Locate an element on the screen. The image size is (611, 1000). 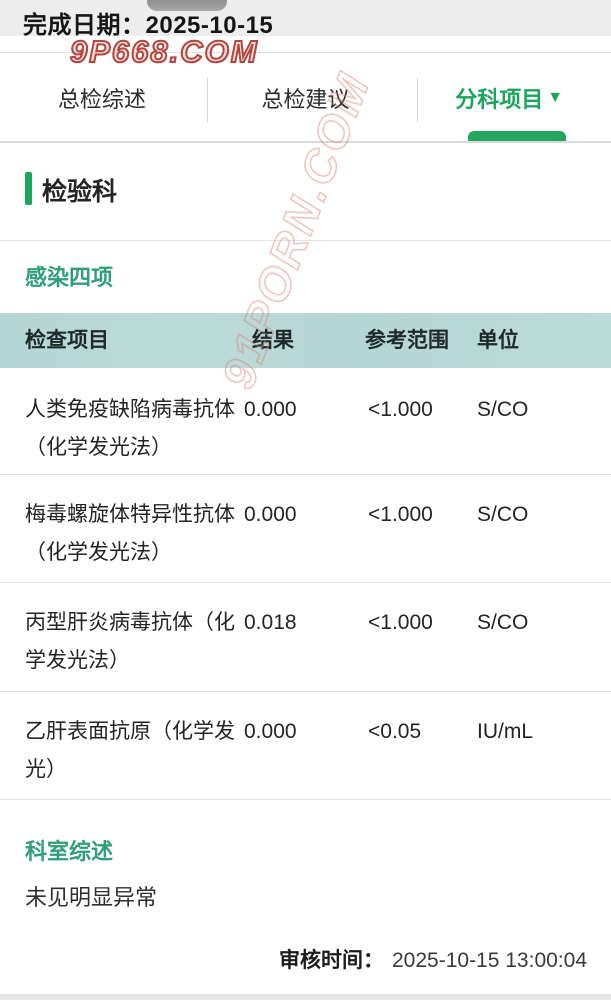
completion-date-value: 2025-10-15 is located at coordinates (209, 25).